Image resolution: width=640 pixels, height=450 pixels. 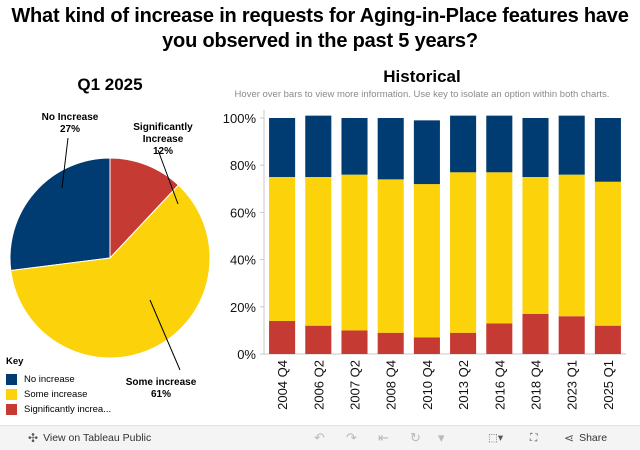 I want to click on pie-slice-some-increase, so click(x=110, y=271).